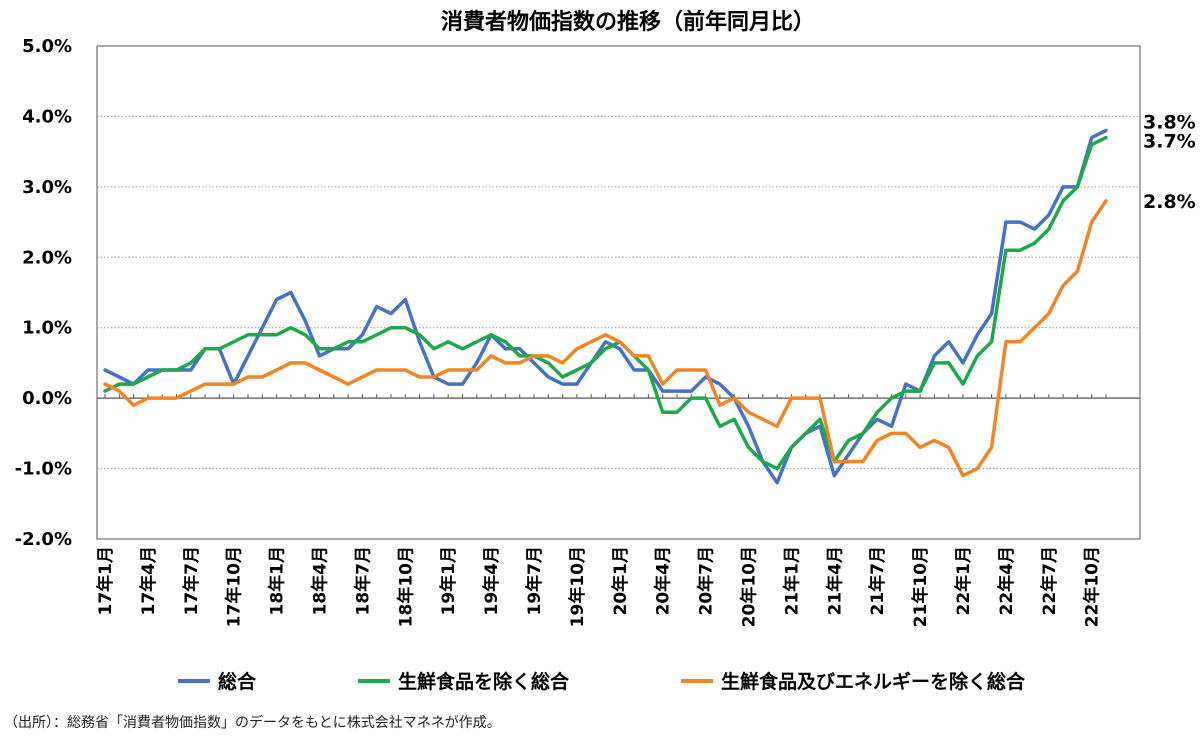 Image resolution: width=1200 pixels, height=738 pixels. I want to click on end-value-label: 3.7%, so click(1169, 142).